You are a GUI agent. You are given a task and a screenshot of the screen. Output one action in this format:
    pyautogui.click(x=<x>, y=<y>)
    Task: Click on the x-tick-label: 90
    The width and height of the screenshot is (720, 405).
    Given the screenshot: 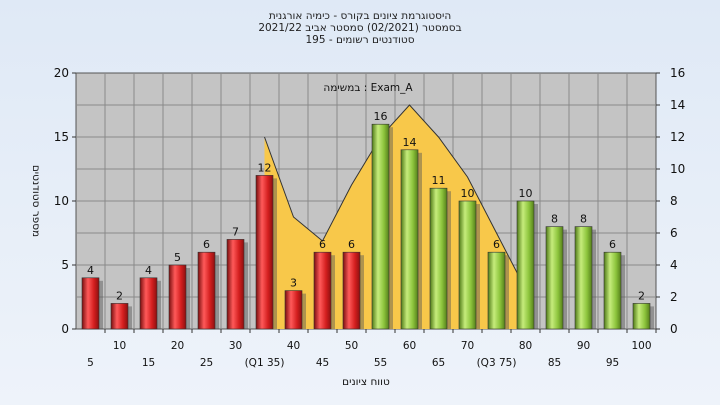 What is the action you would take?
    pyautogui.click(x=583, y=346)
    